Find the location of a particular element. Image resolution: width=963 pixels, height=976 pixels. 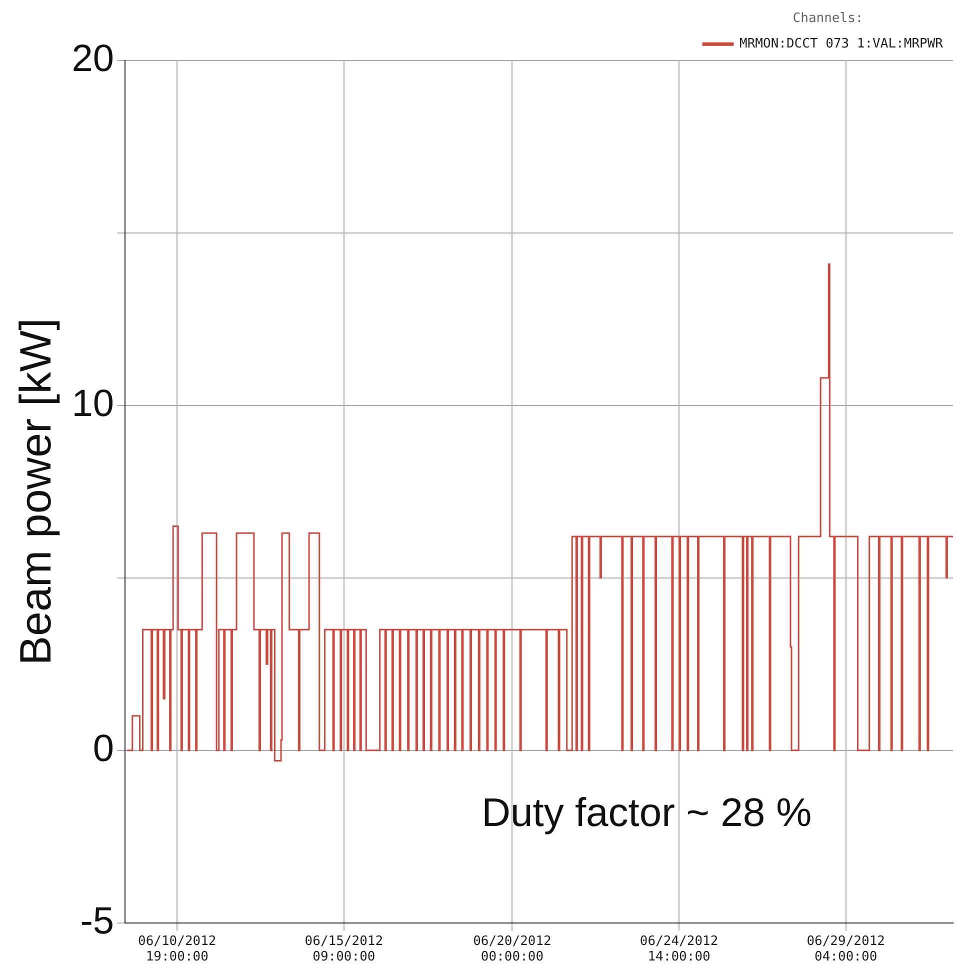

x-tick-label: 06/20/2012 00:00:00 is located at coordinates (512, 949).